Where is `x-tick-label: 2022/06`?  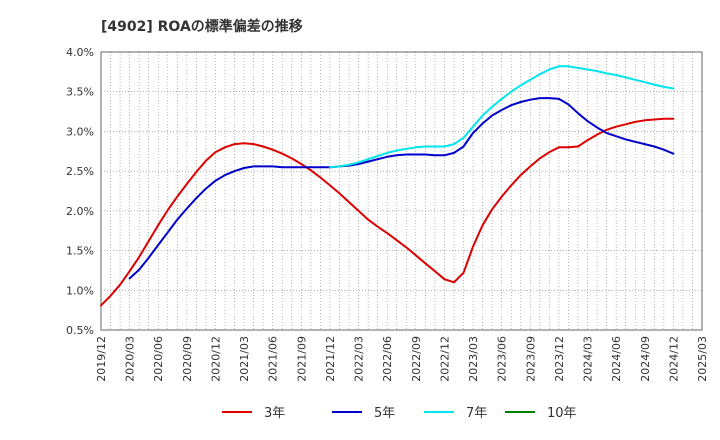 x-tick-label: 2022/06 is located at coordinates (387, 359).